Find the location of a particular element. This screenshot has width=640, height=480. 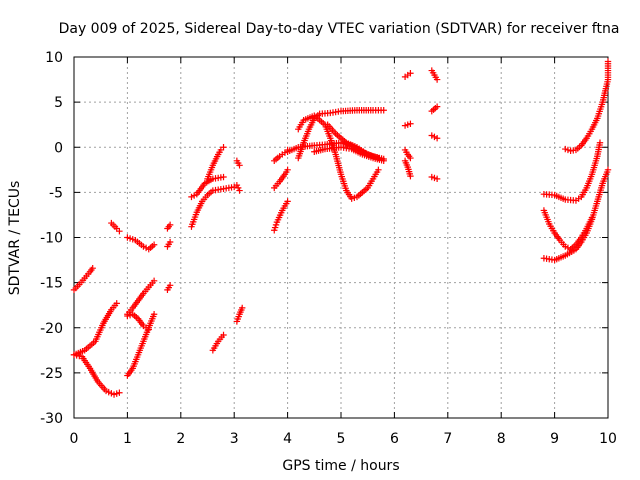

x-tick-label: 8 is located at coordinates (501, 439).